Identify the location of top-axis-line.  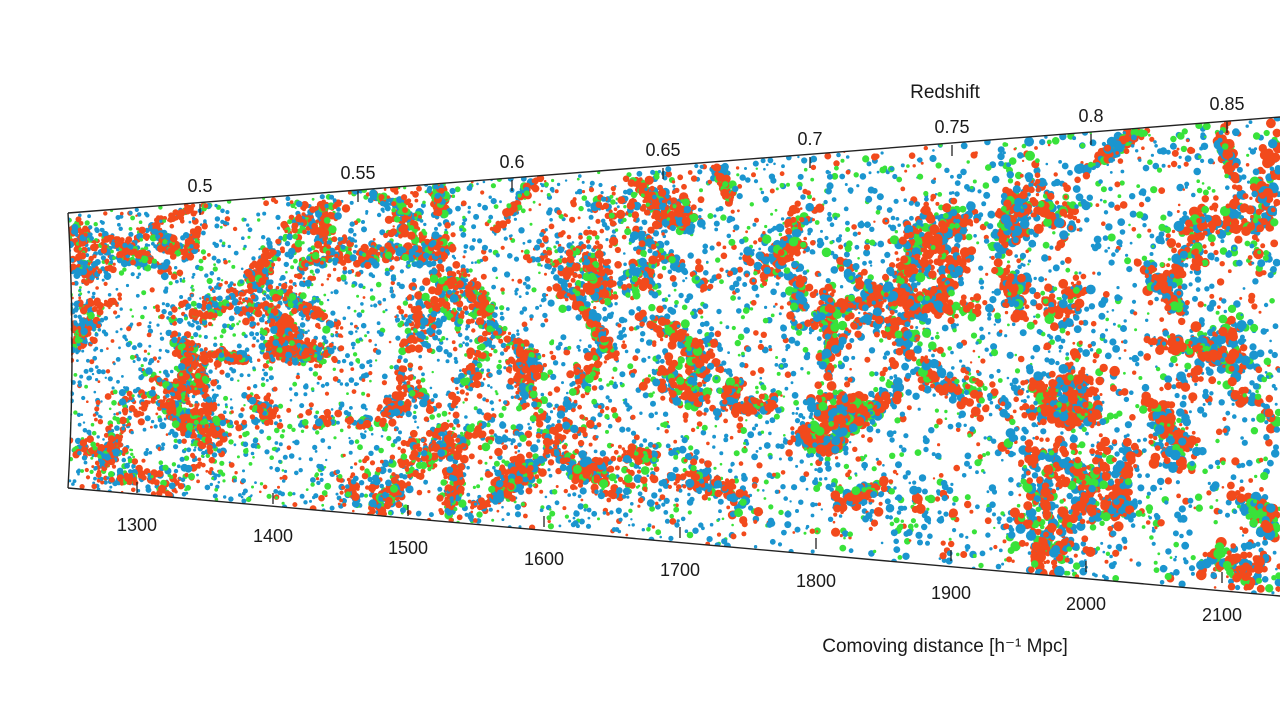
(673, 165).